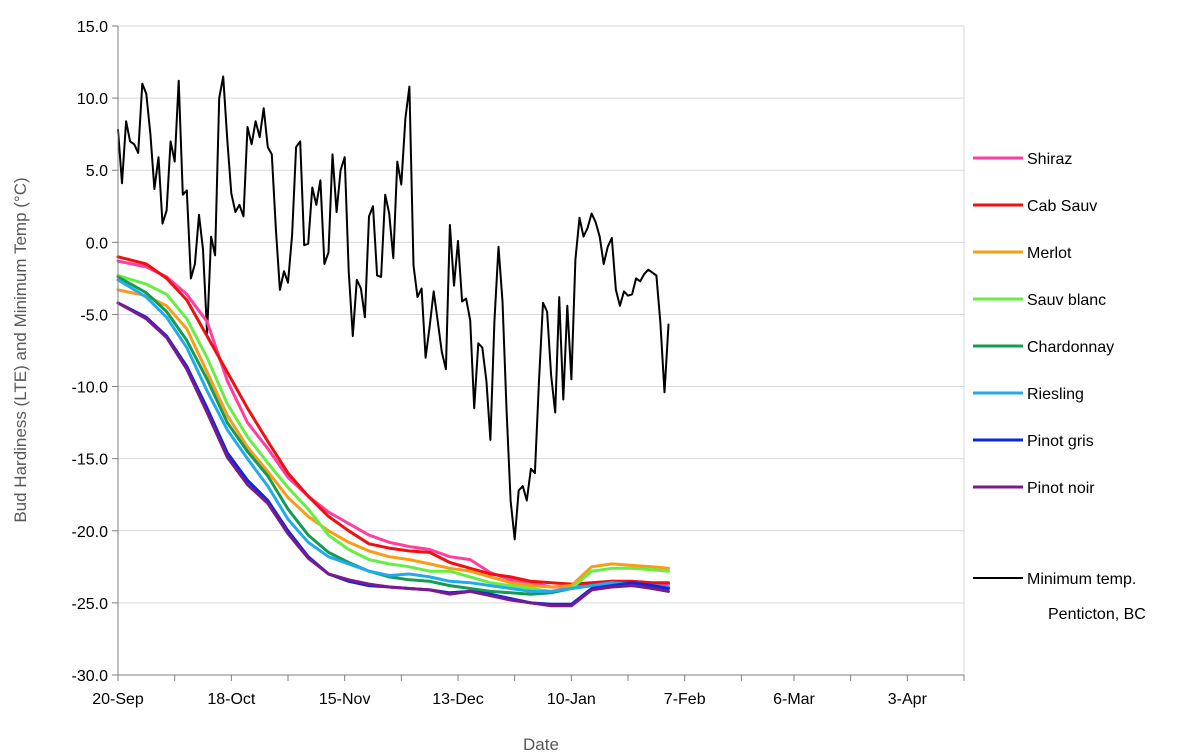 This screenshot has width=1187, height=754. Describe the element at coordinates (1055, 394) in the screenshot. I see `legend-label-riesling: Riesling` at that location.